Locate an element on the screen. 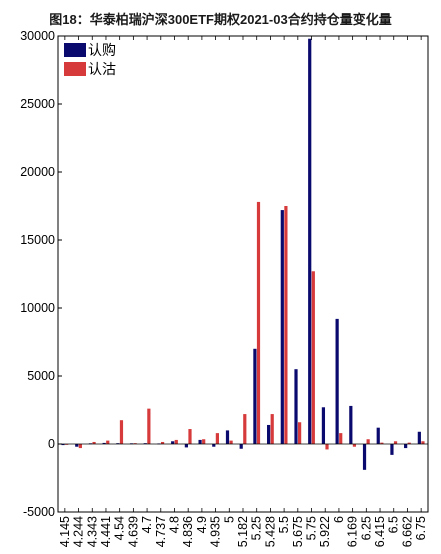 The height and width of the screenshot is (554, 441). bar-call-5.75 is located at coordinates (310, 241).